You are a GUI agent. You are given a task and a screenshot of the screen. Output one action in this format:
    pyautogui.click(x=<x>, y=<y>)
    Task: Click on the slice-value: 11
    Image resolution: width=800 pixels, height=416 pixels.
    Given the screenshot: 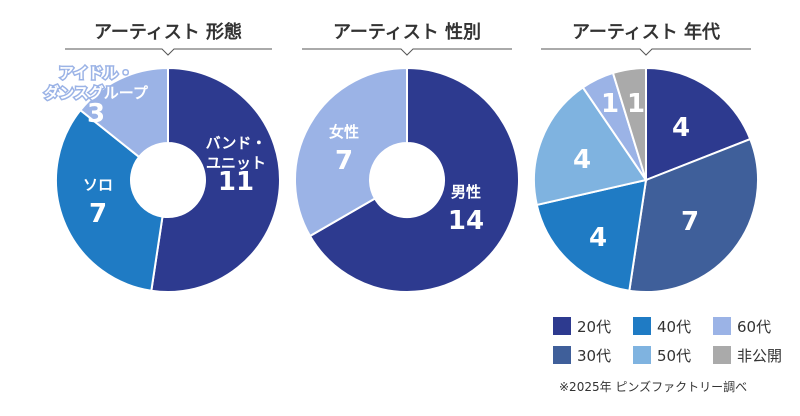 What is the action you would take?
    pyautogui.click(x=236, y=182)
    